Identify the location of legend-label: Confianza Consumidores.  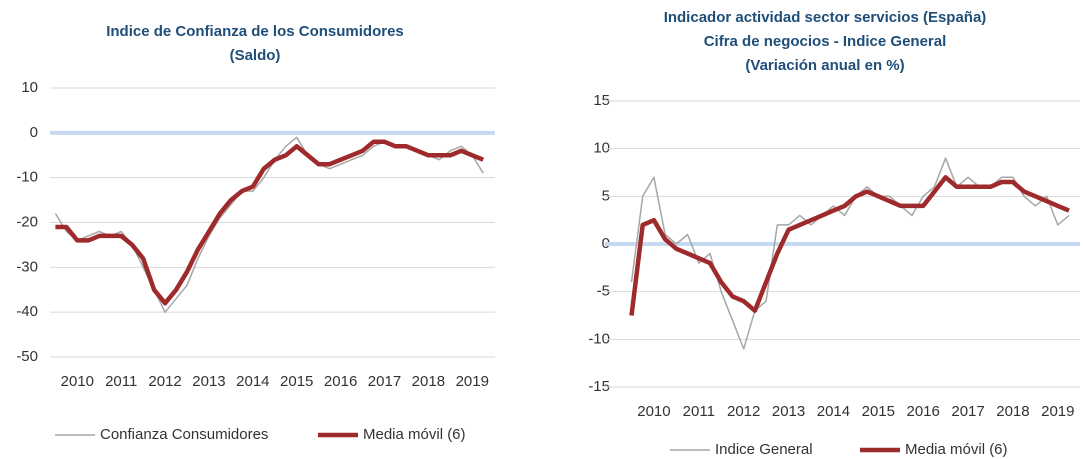
(184, 434).